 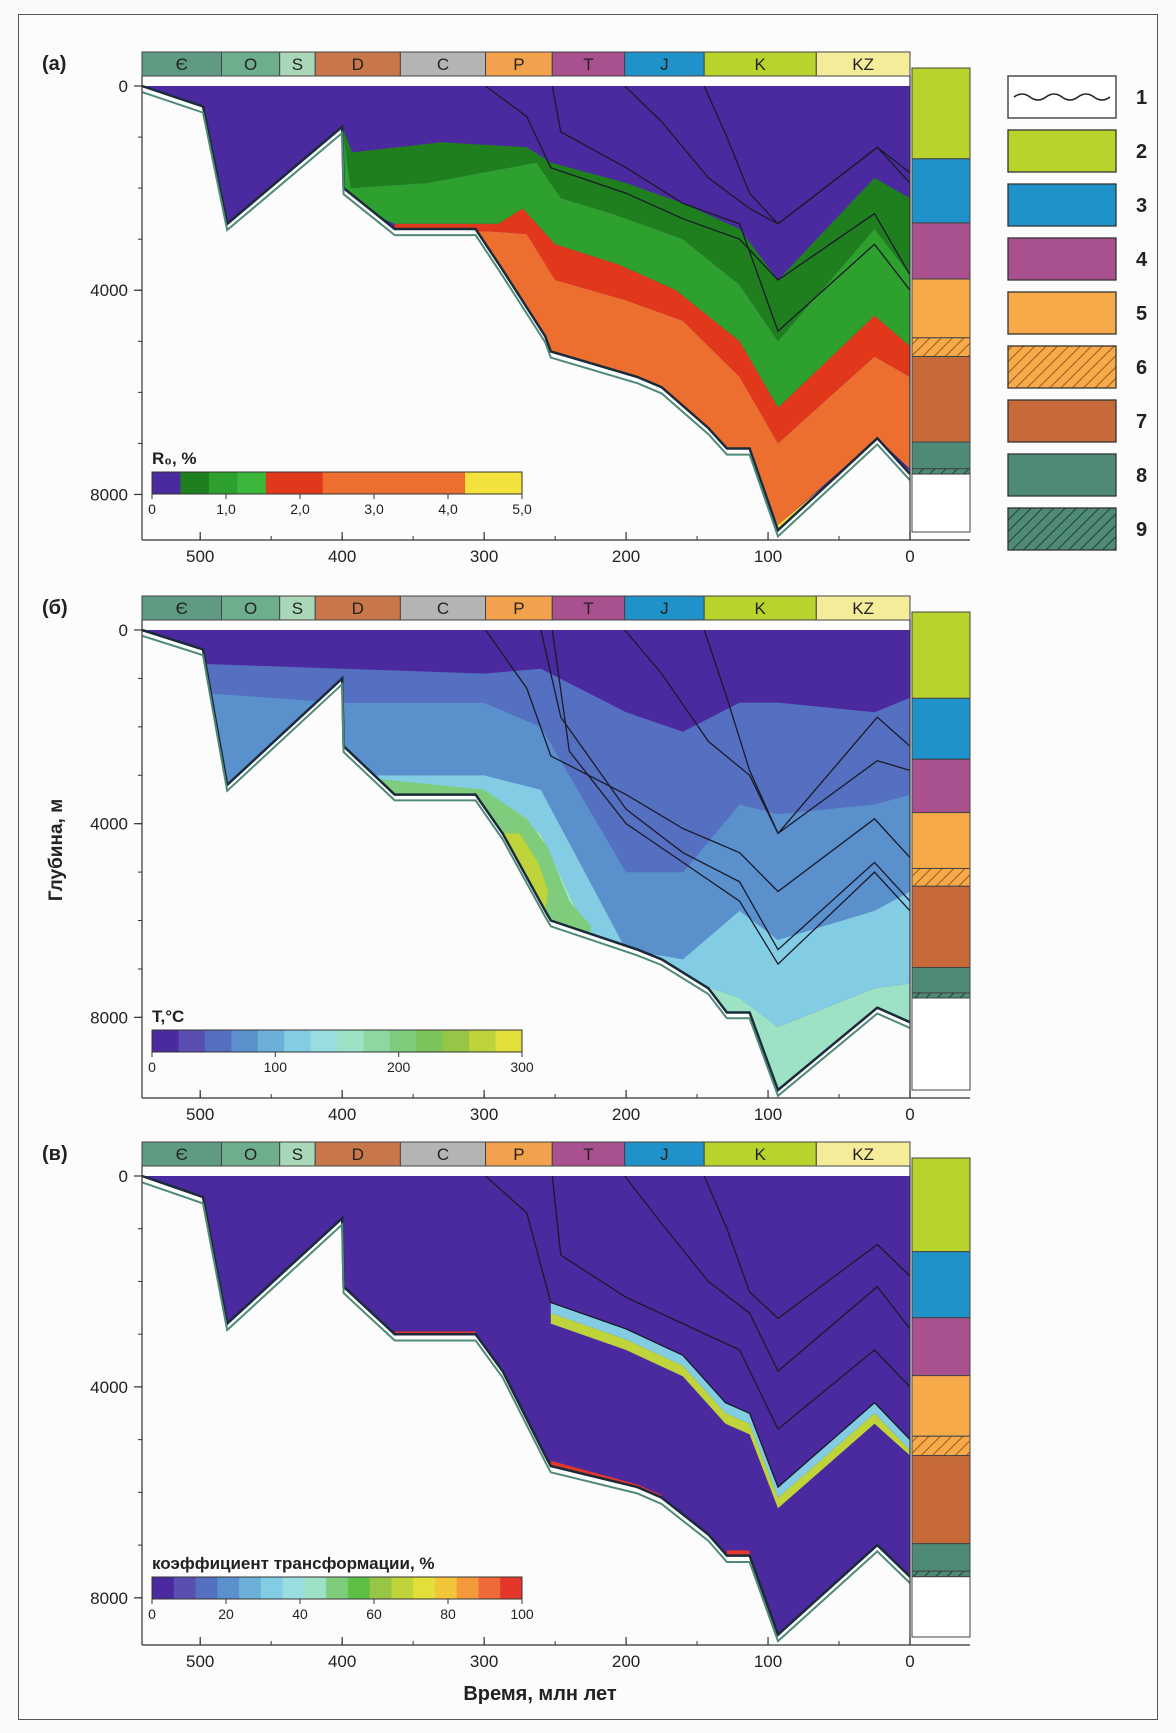 What do you see at coordinates (1142, 260) in the screenshot?
I see `legend-number: 4` at bounding box center [1142, 260].